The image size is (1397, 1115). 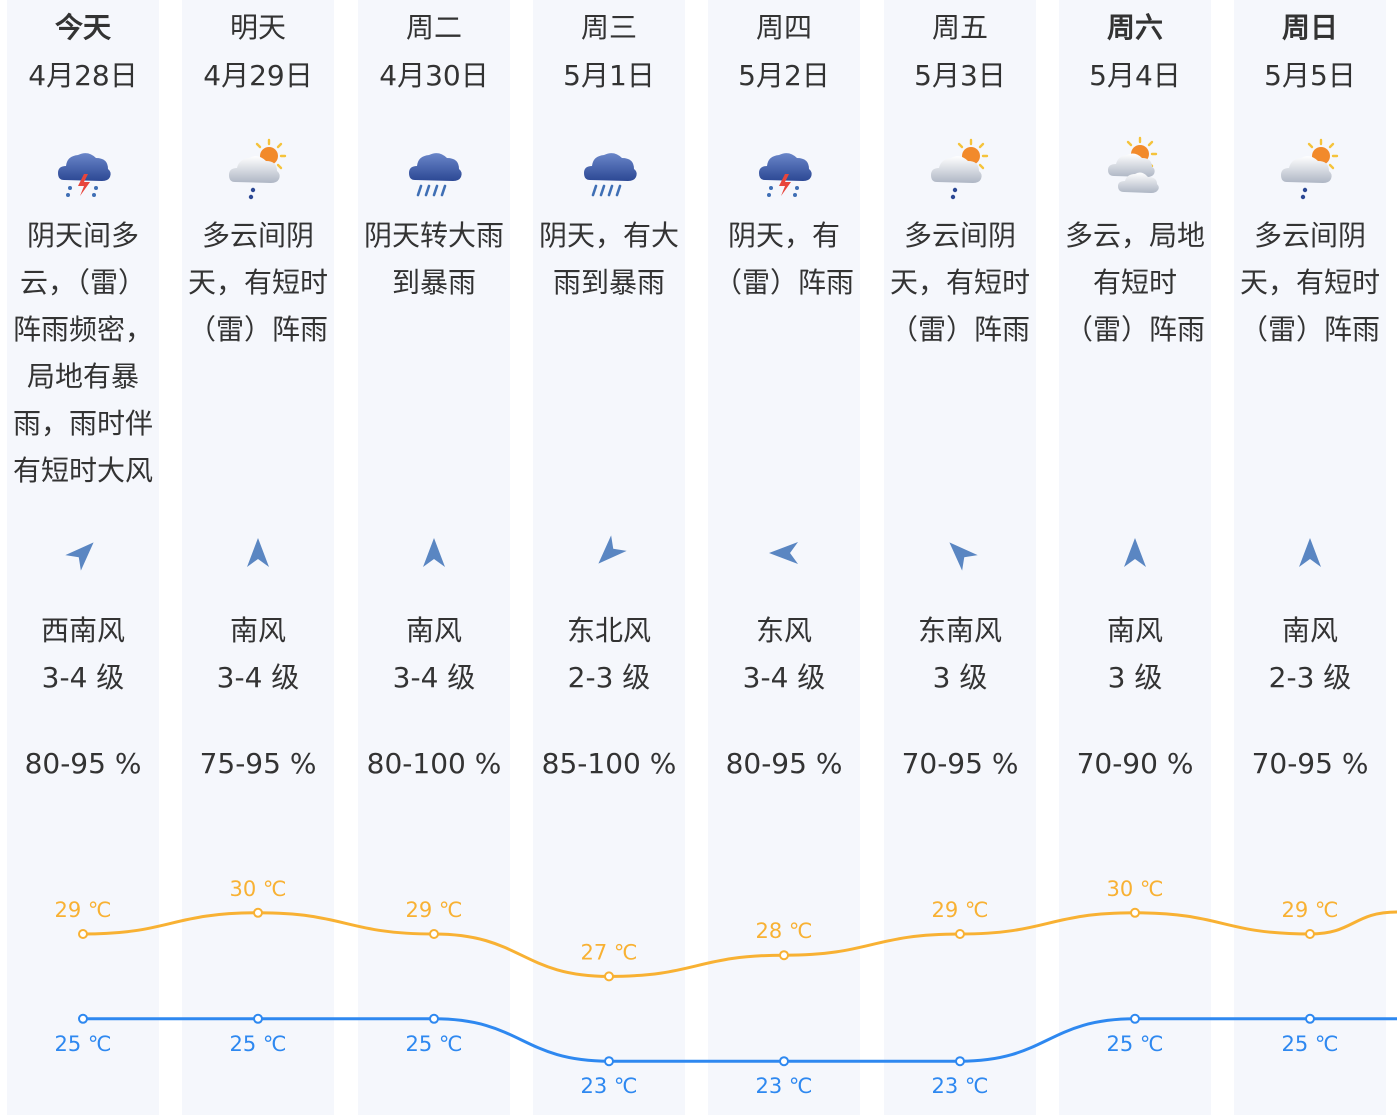 I want to click on weather-description: 阴天转大雨 到暴雨, so click(x=434, y=259).